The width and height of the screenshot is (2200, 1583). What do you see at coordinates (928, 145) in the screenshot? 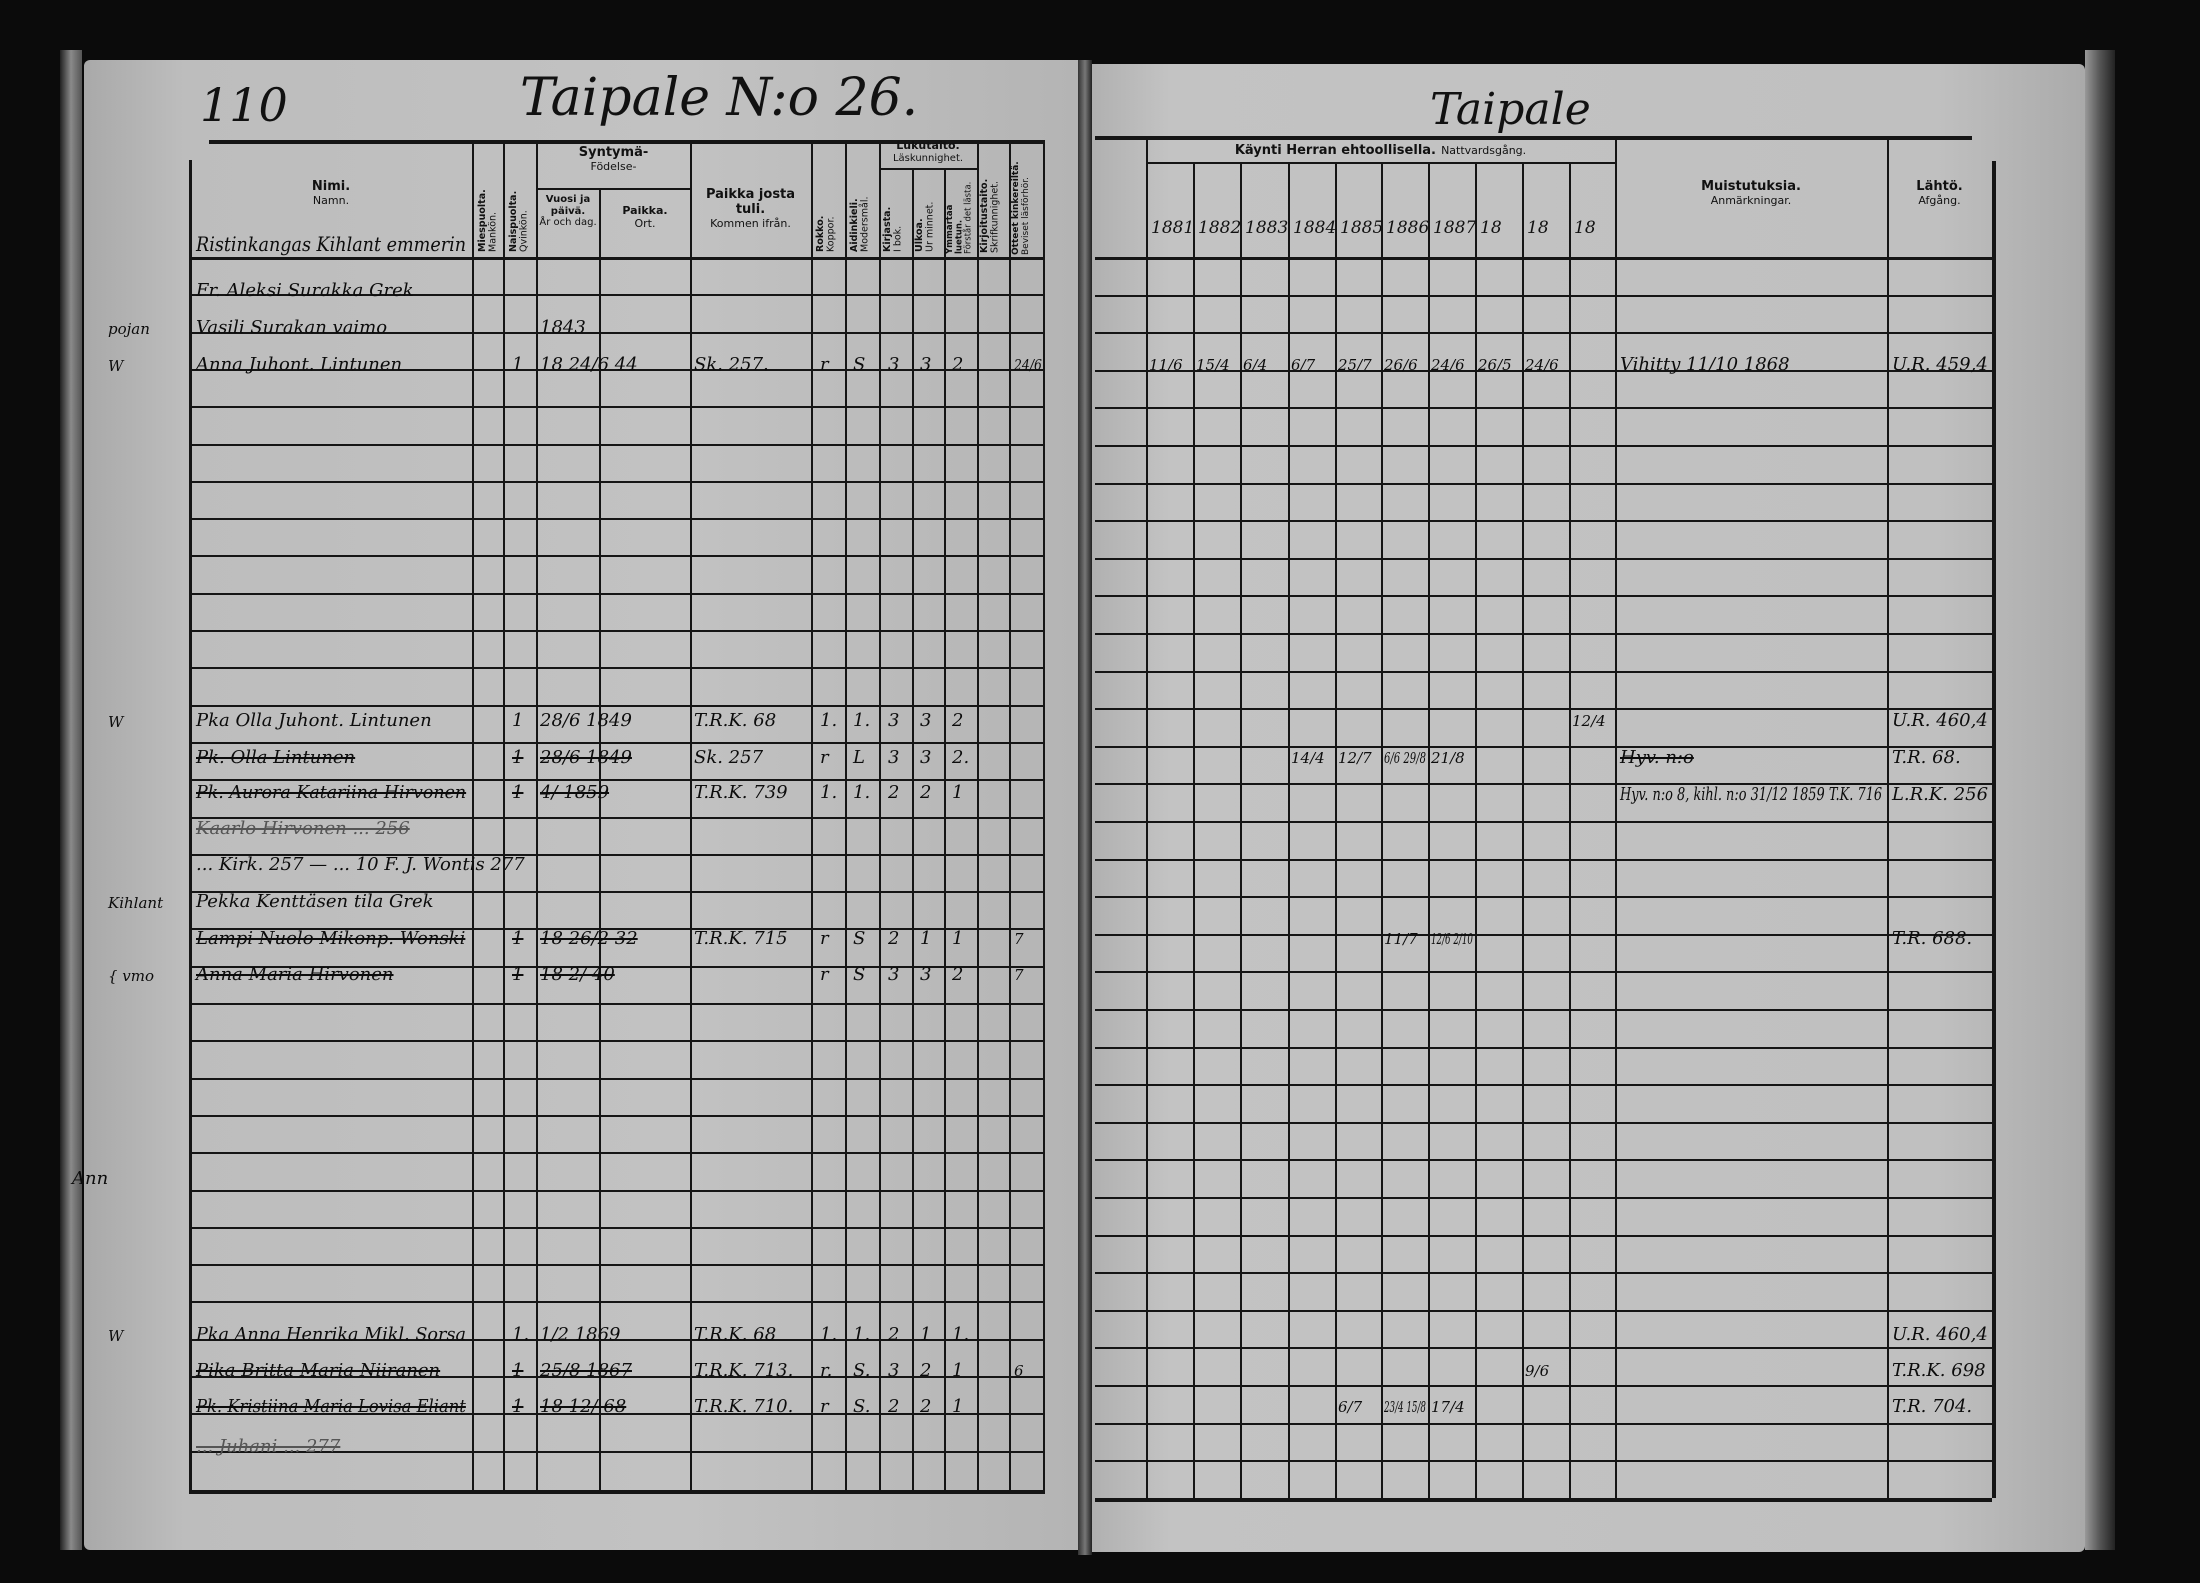
I see `header-literacy-fi: Lukutaito.` at bounding box center [928, 145].